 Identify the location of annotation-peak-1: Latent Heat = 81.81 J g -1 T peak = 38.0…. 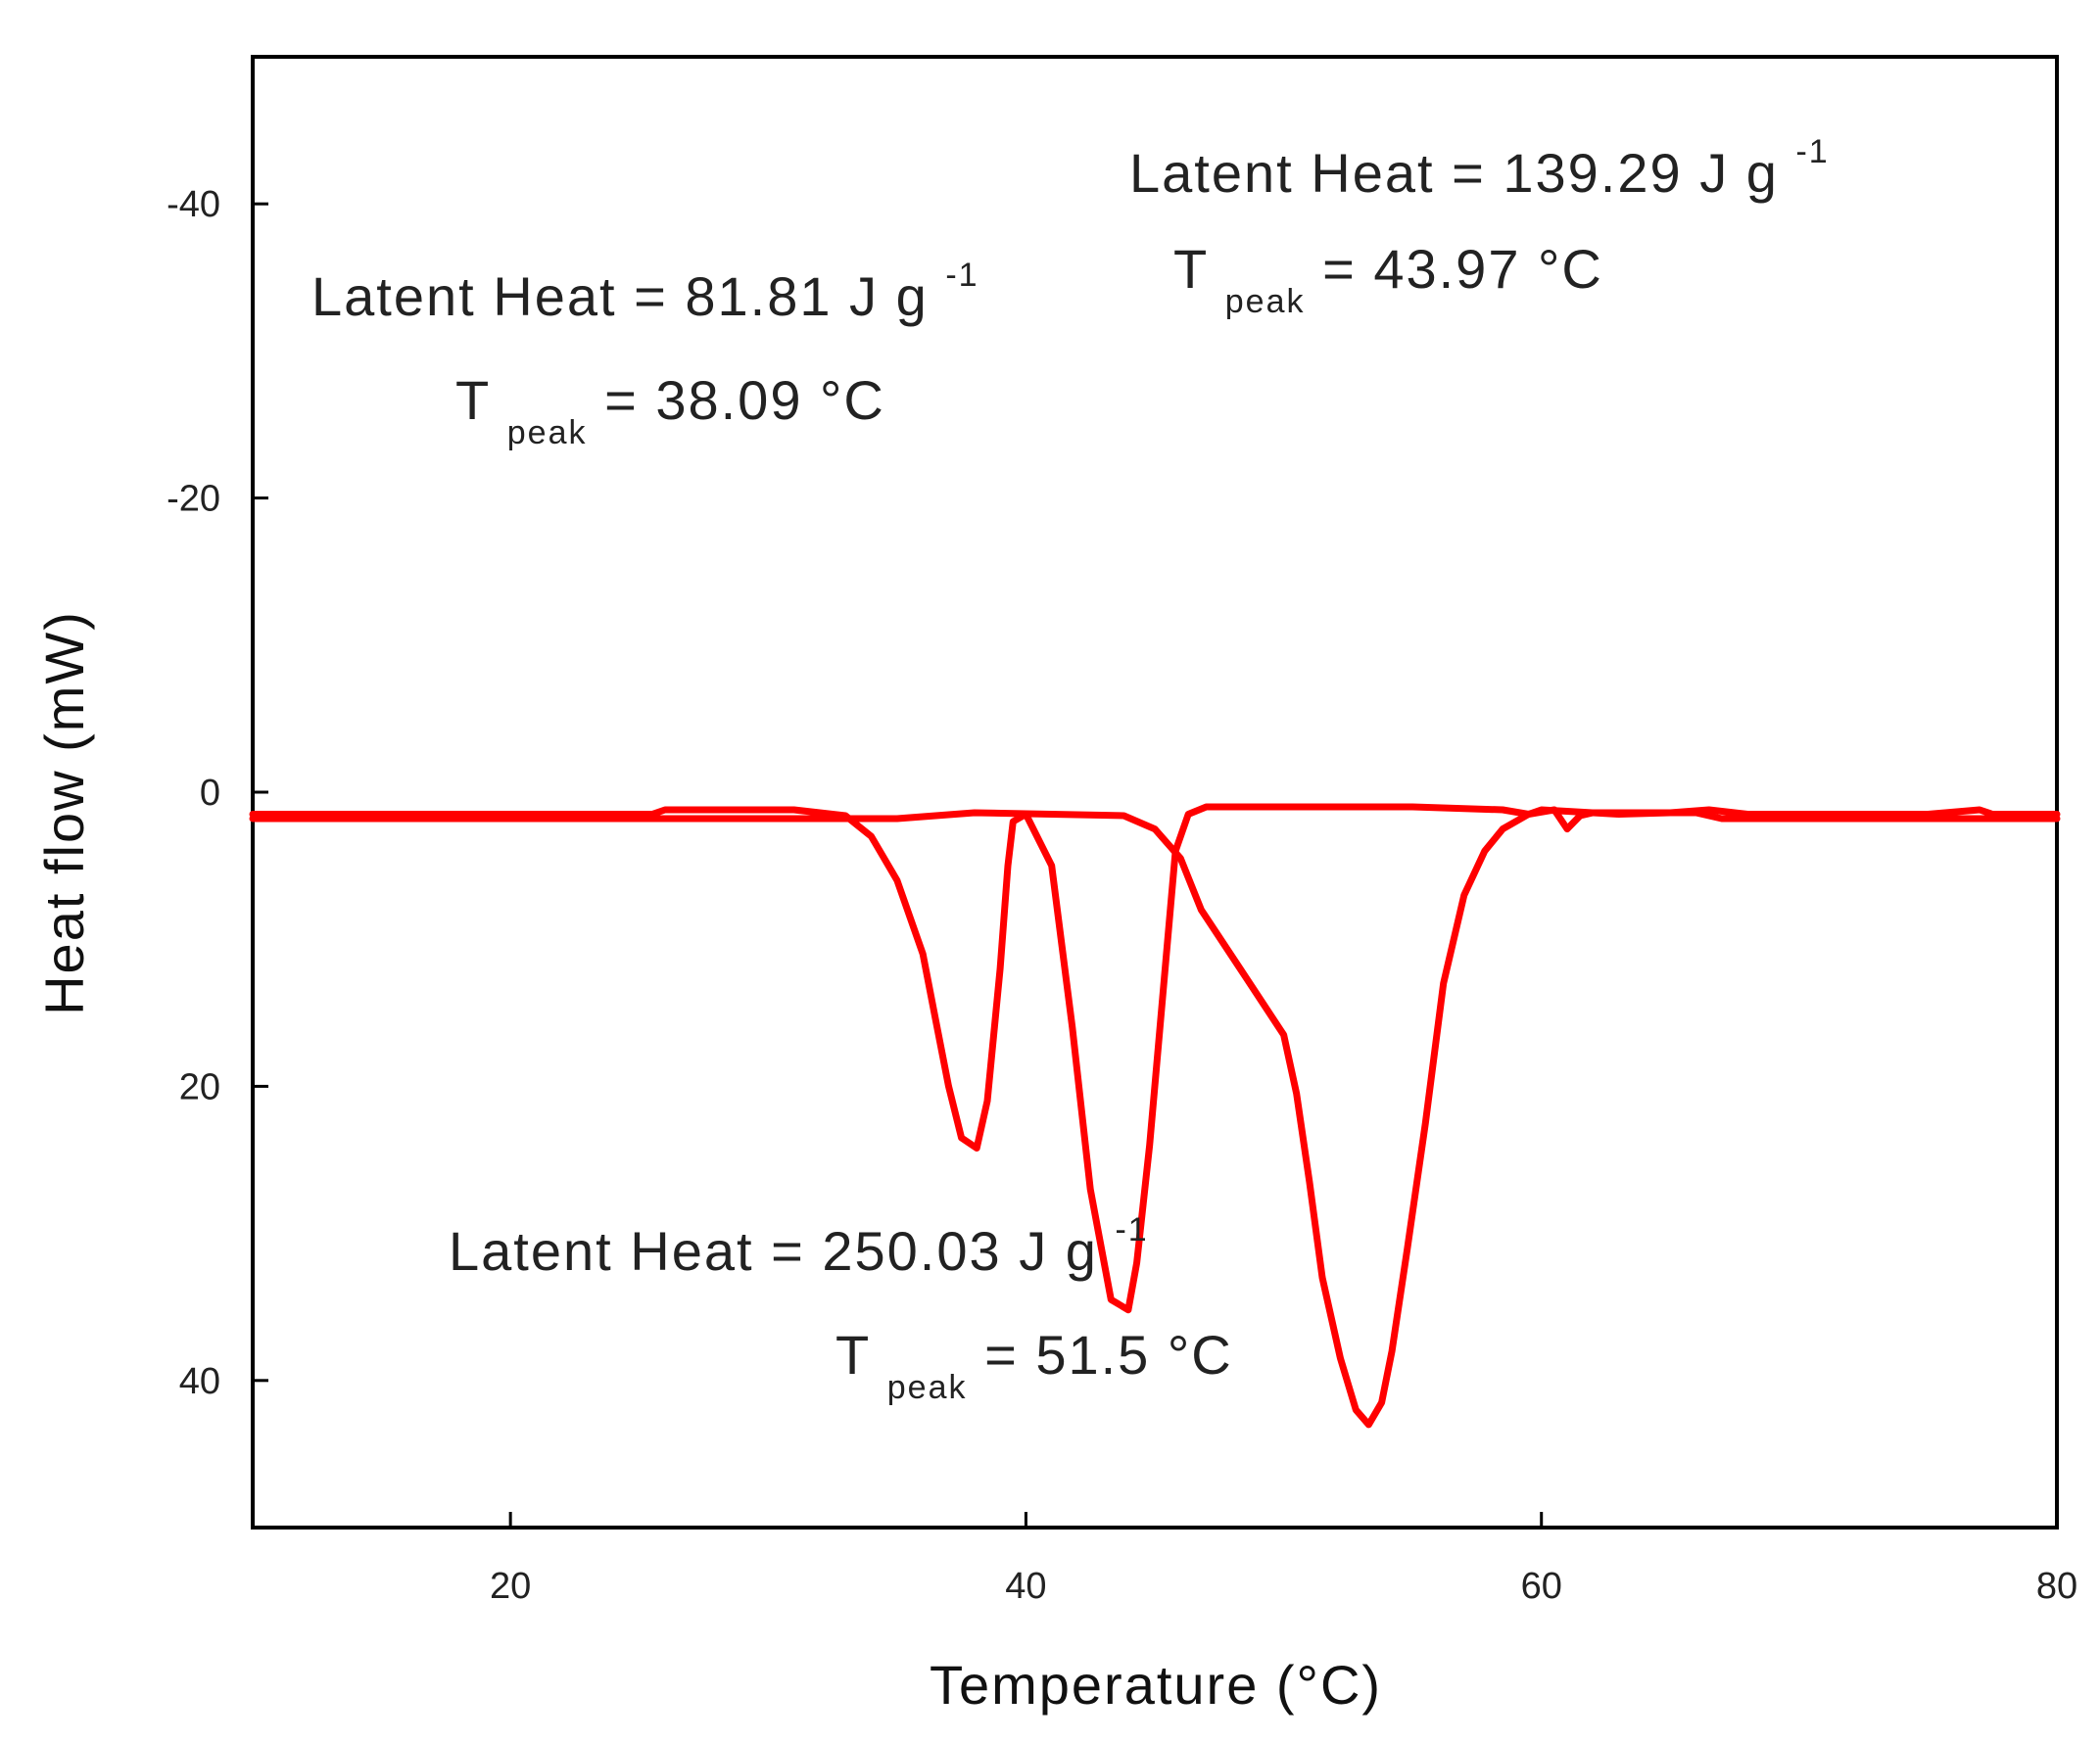
(645, 356).